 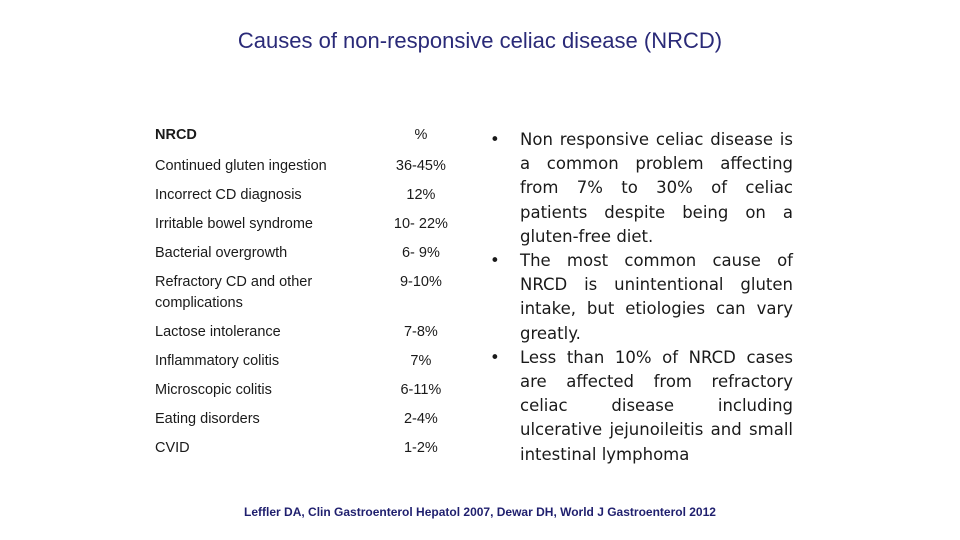 What do you see at coordinates (213, 390) in the screenshot?
I see `cause-cell: Microscopic colitis` at bounding box center [213, 390].